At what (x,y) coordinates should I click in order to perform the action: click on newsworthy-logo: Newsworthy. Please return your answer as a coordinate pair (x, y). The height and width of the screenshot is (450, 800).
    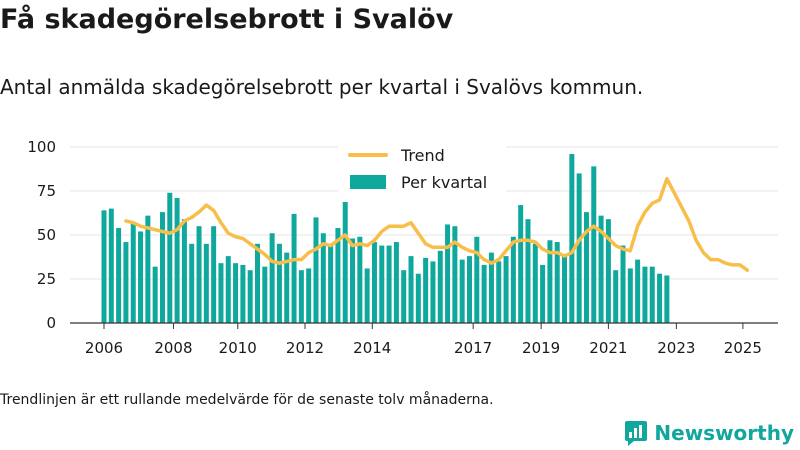
    Looking at the image, I should click on (709, 433).